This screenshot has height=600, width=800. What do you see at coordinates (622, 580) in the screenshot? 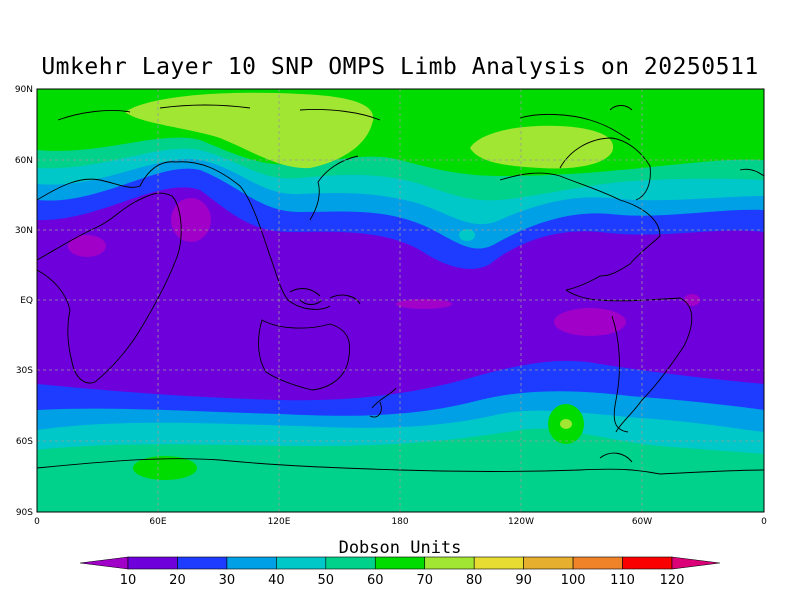
I see `colorbar-tick-label: 110` at bounding box center [622, 580].